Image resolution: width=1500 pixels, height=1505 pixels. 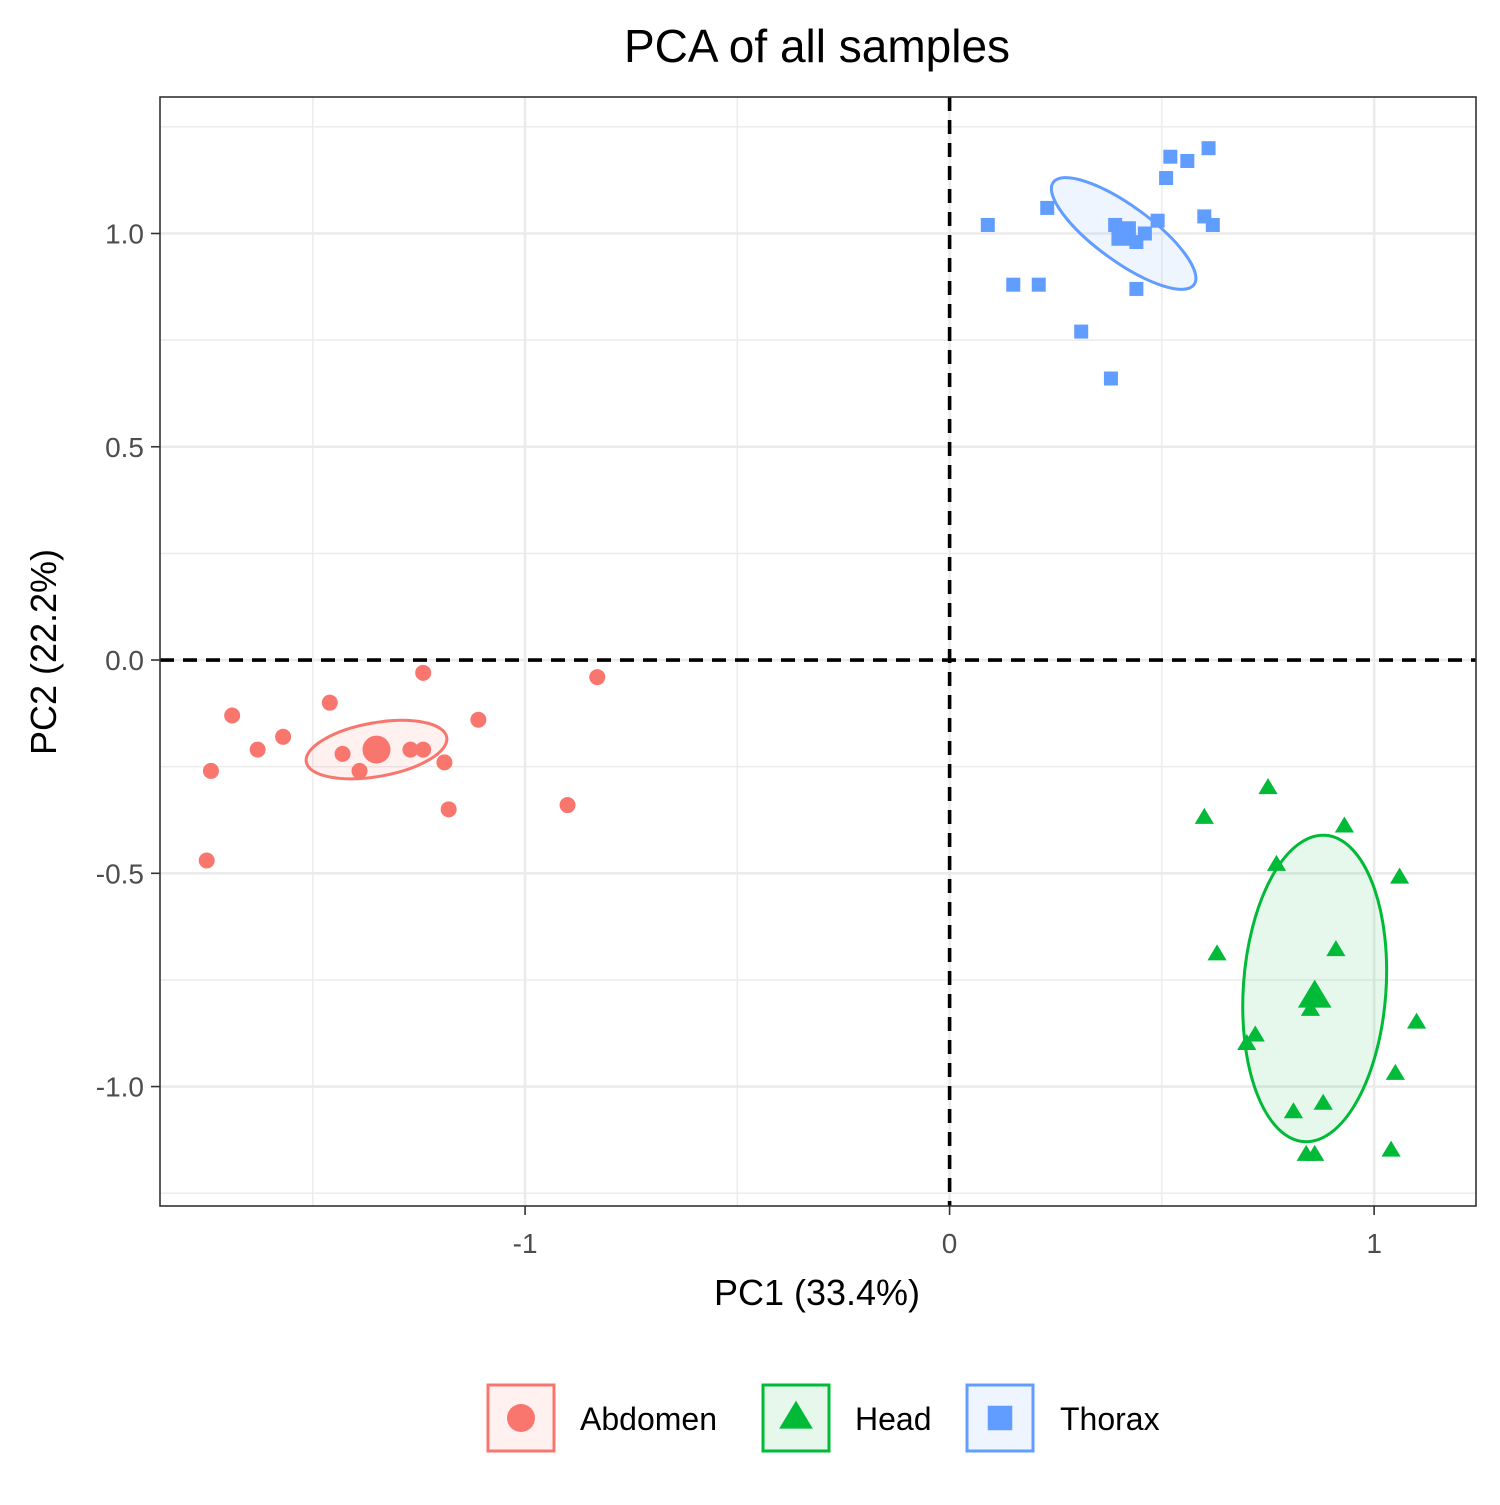 What do you see at coordinates (950, 1243) in the screenshot?
I see `x-tick-label: 0` at bounding box center [950, 1243].